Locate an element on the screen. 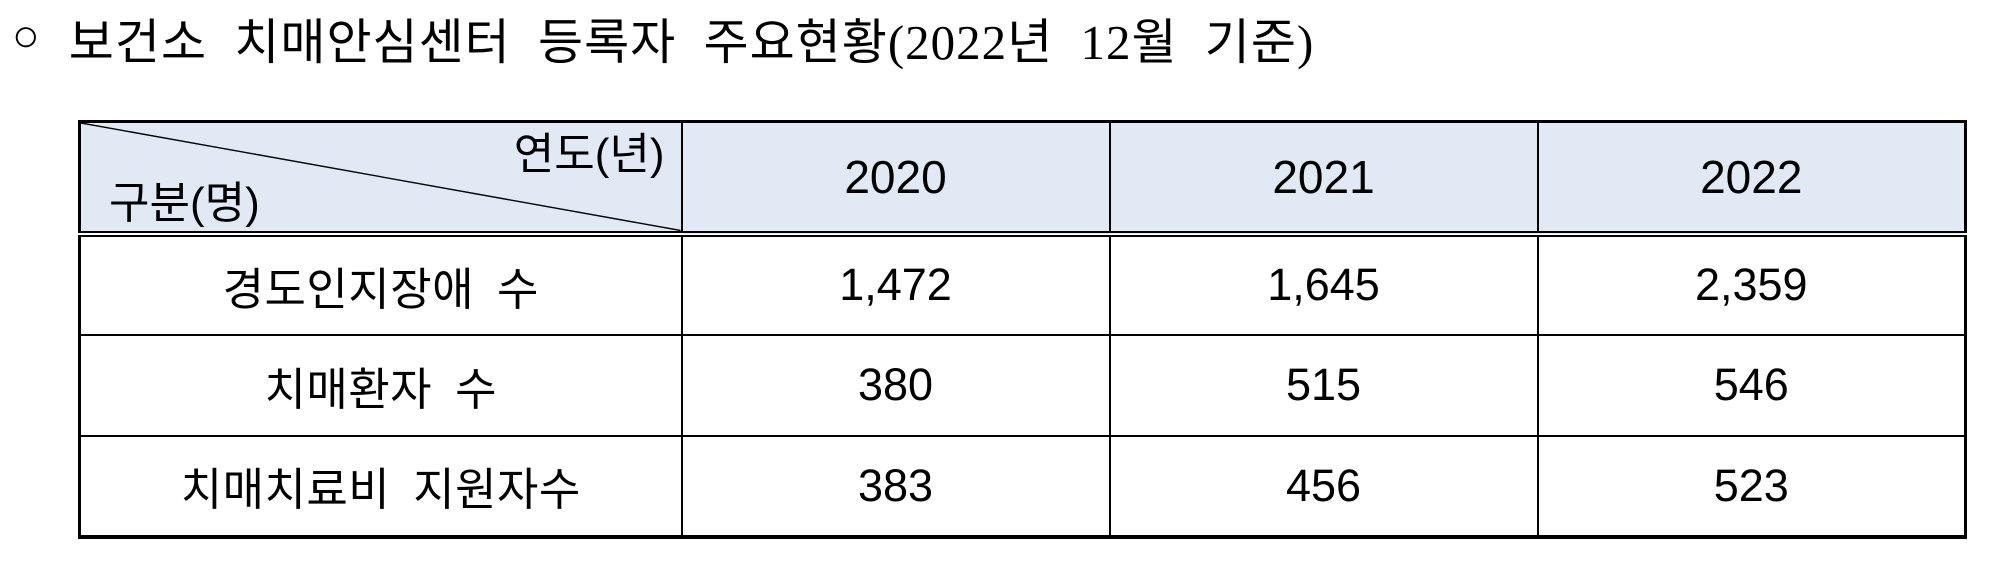 The image size is (2000, 581). row-label-mci: 경도인지장애 수 is located at coordinates (380, 284).